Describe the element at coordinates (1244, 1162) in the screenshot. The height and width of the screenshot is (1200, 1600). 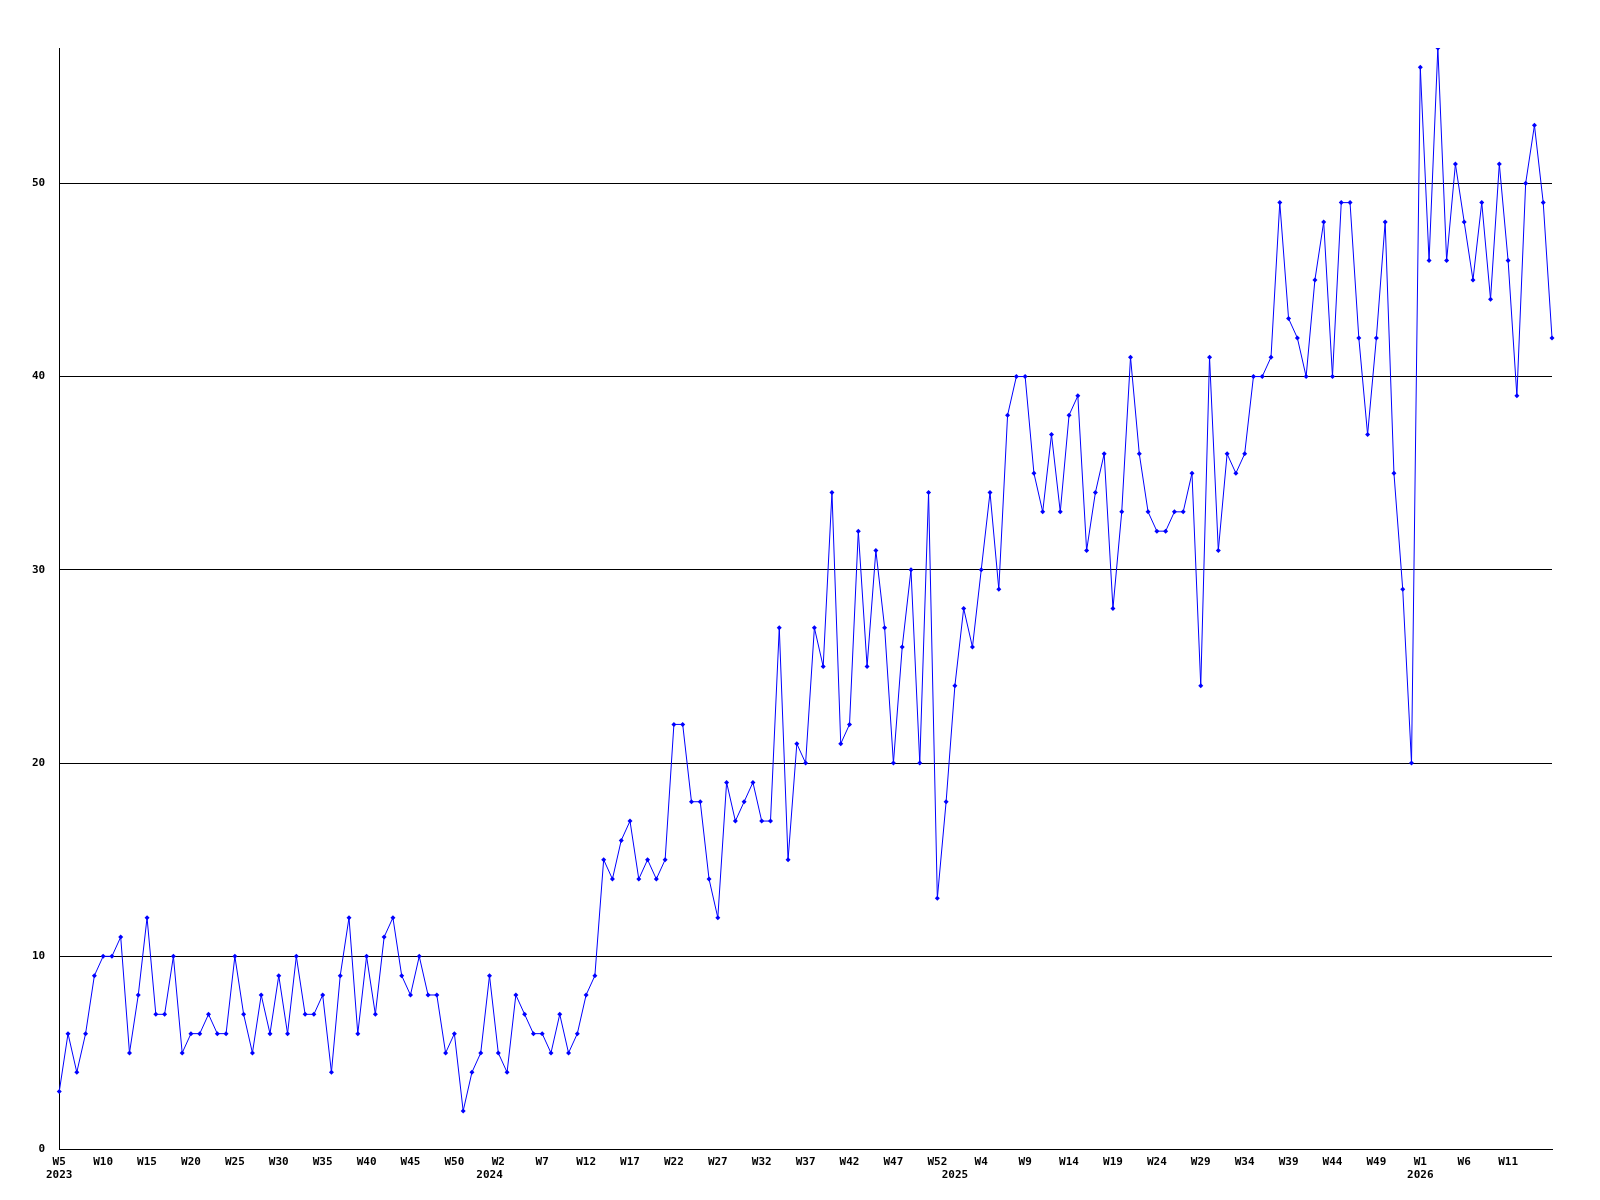
I see `x-tick-label: W34` at that location.